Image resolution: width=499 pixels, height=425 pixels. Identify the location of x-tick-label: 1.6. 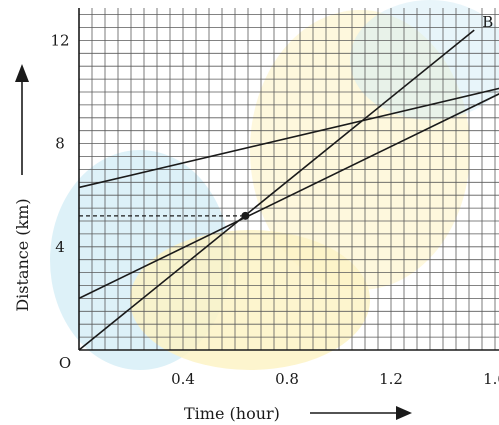
(491, 379).